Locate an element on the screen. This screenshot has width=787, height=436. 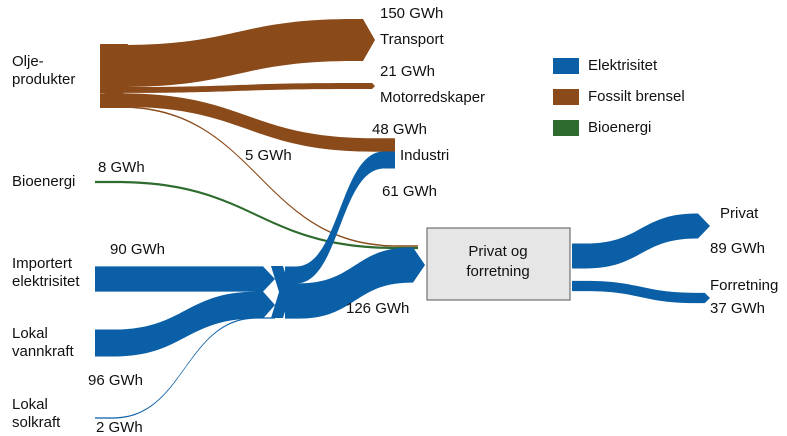
node-label: Olje- is located at coordinates (28, 61).